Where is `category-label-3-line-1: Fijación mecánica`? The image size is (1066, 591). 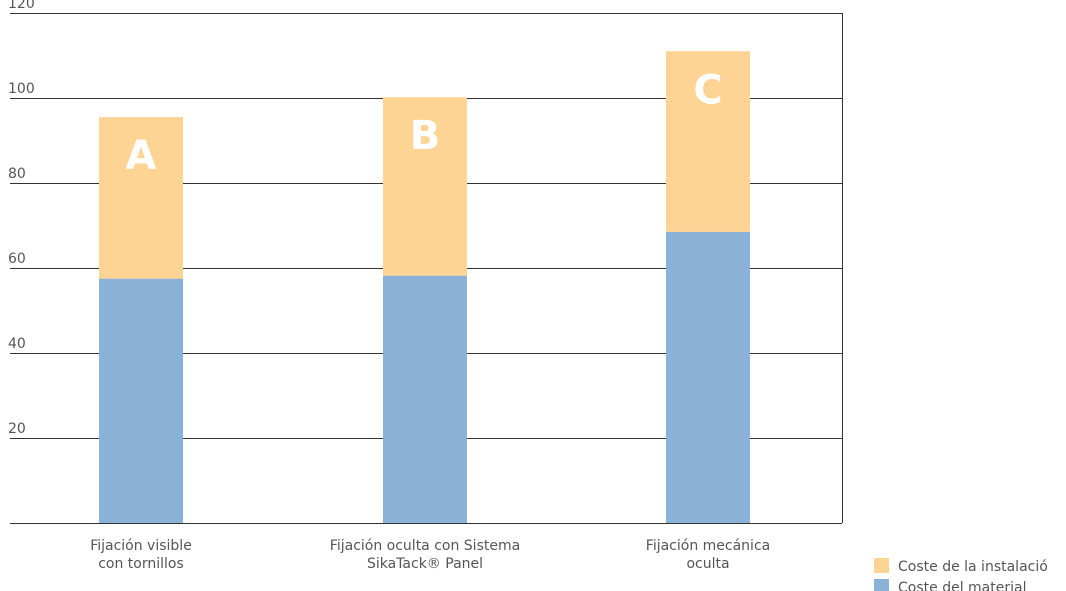
category-label-3-line-1: Fijación mecánica is located at coordinates (708, 546).